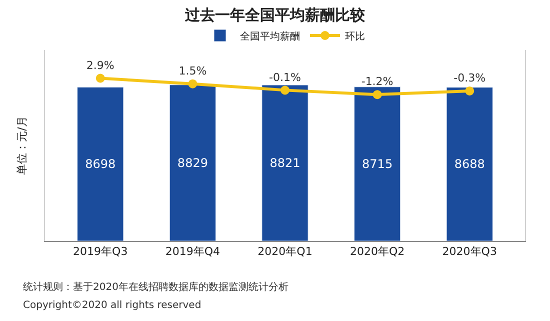 This screenshot has width=550, height=321. I want to click on x-tick-label: 2019年Q4, so click(192, 251).